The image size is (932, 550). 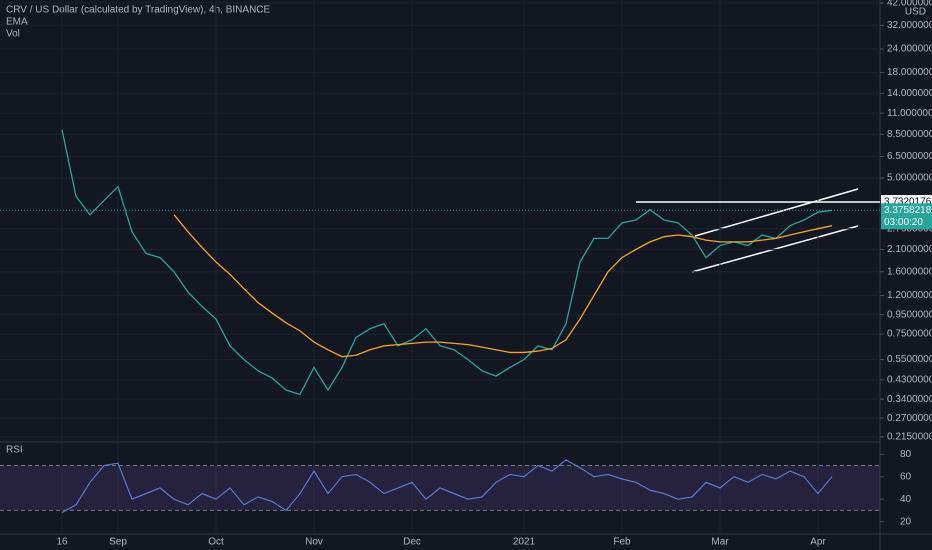 I want to click on y-tick-label: 0.5500000, so click(x=909, y=359).